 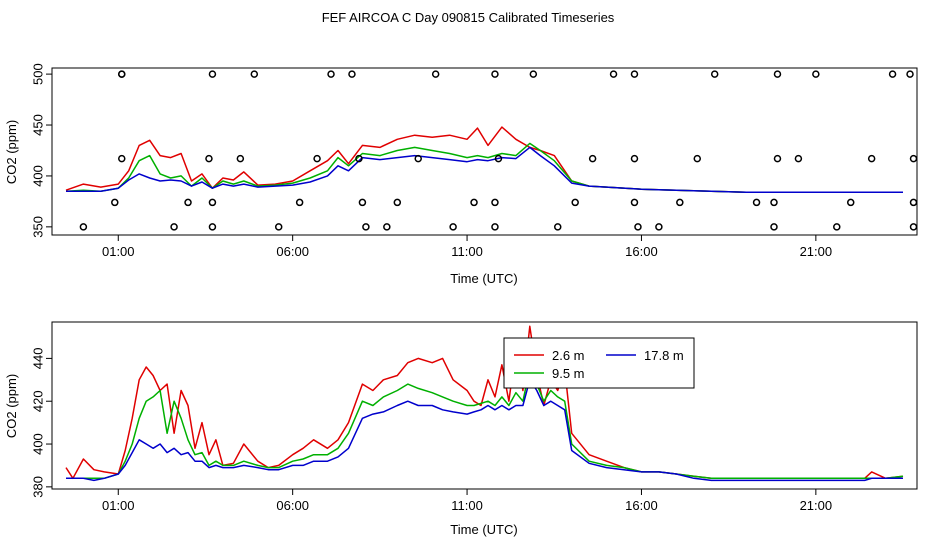 What do you see at coordinates (38, 74) in the screenshot?
I see `y-tick-label: 500` at bounding box center [38, 74].